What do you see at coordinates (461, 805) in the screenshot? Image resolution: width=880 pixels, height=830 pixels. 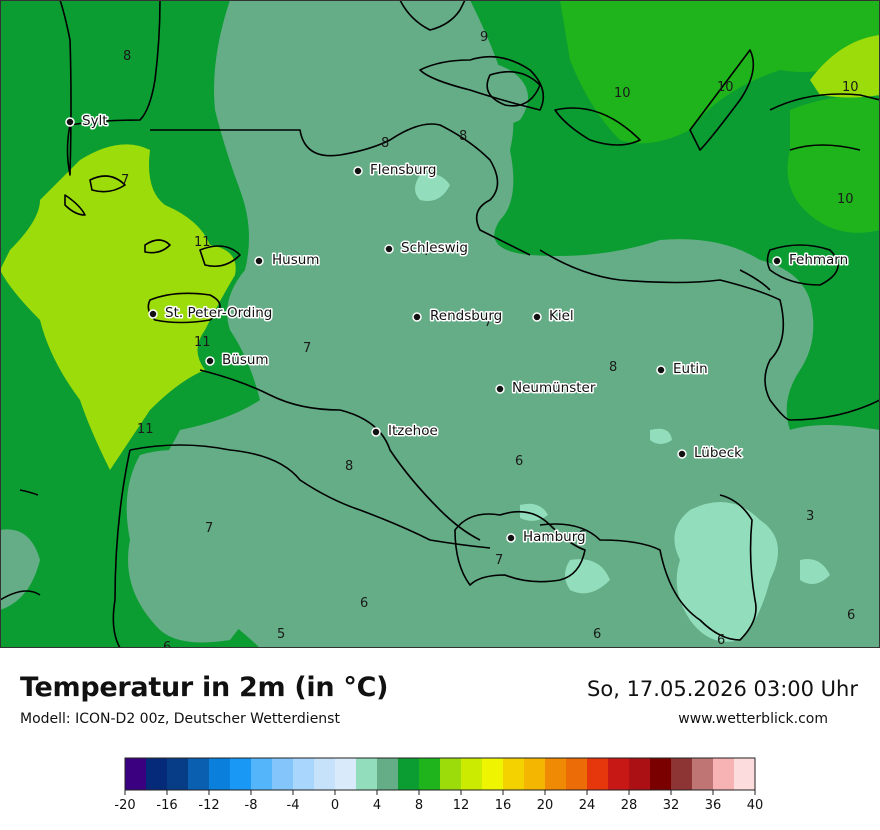 I see `legend-tick-label: 12` at bounding box center [461, 805].